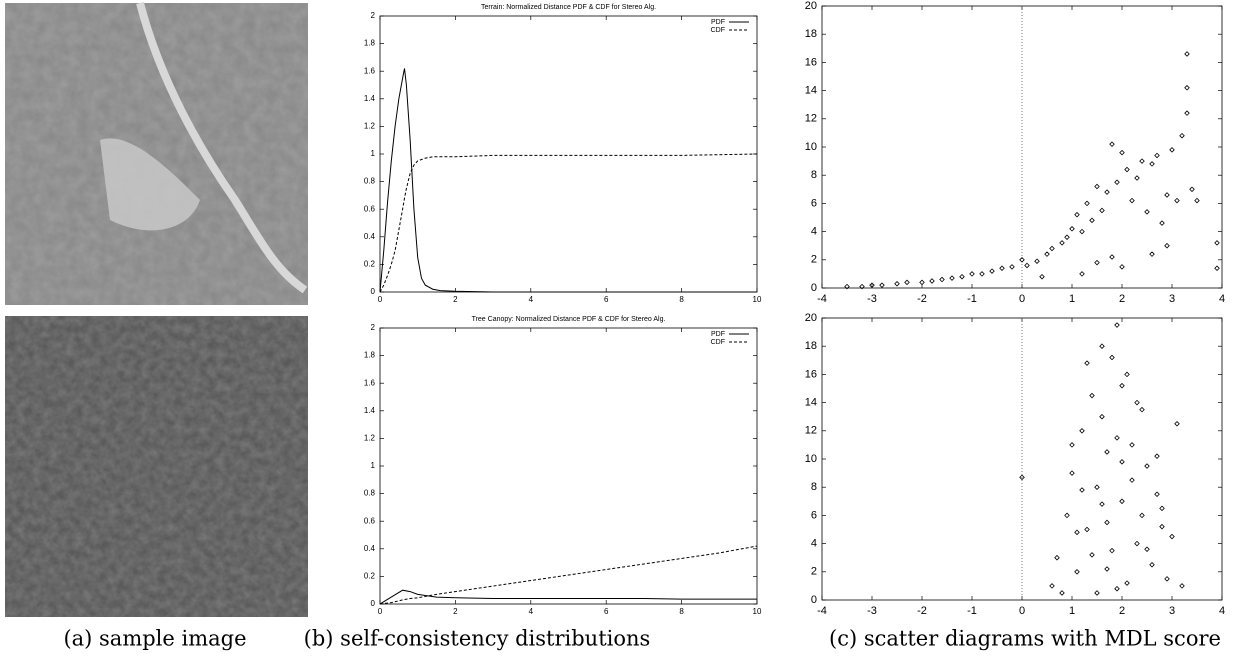 The image size is (1245, 656). Describe the element at coordinates (373, 327) in the screenshot. I see `y-tick-label: 2` at that location.